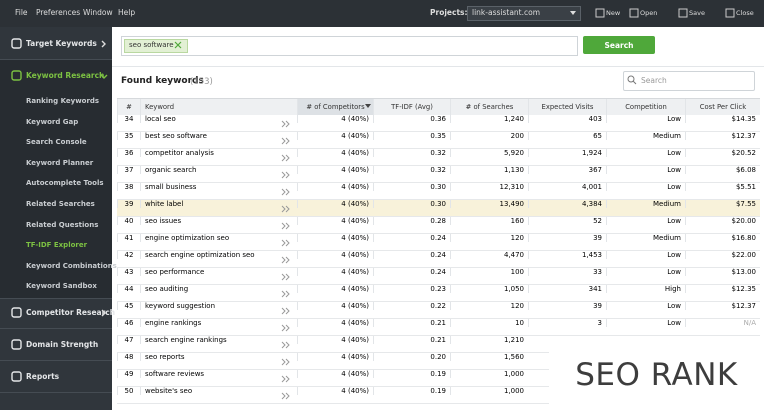  What do you see at coordinates (207, 107) in the screenshot?
I see `column-header: Keyword` at bounding box center [207, 107].